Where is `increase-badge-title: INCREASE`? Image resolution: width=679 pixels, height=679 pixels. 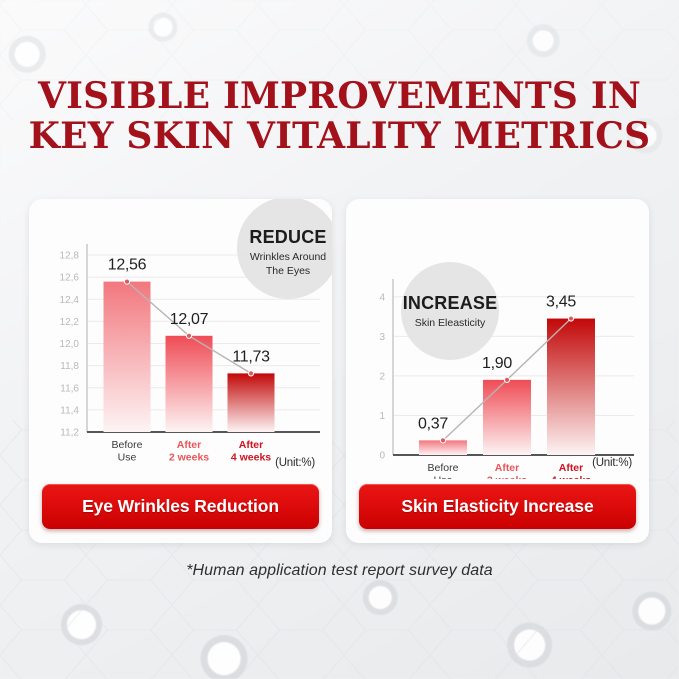 increase-badge-title: INCREASE is located at coordinates (450, 303).